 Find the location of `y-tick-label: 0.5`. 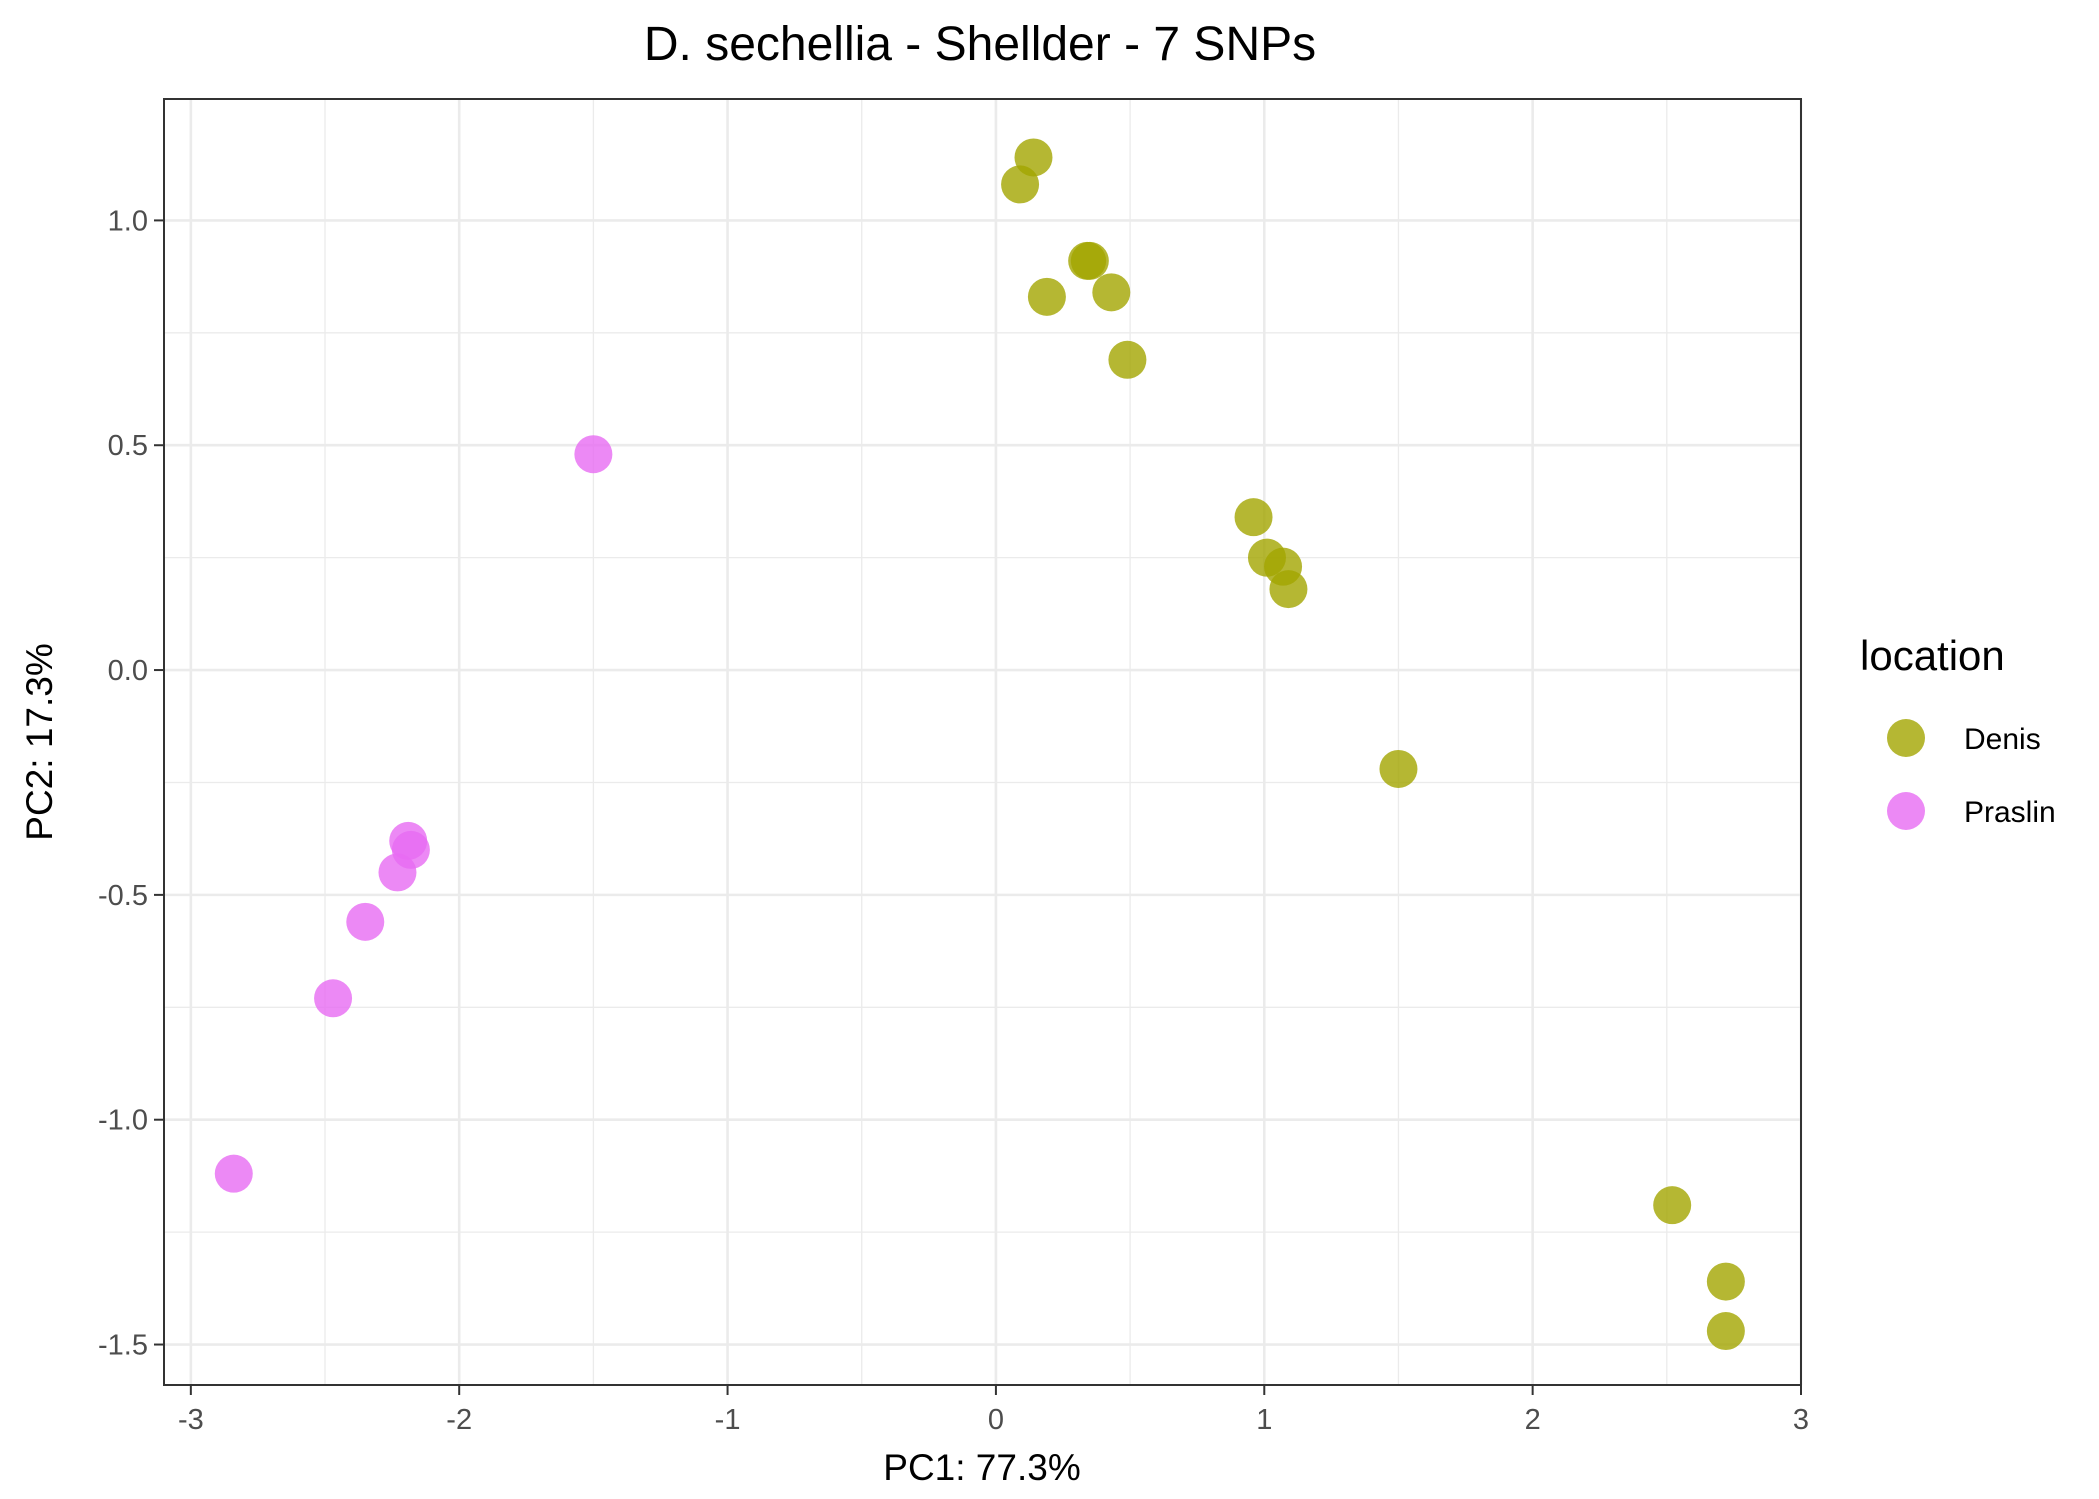

y-tick-label: 0.5 is located at coordinates (128, 446).